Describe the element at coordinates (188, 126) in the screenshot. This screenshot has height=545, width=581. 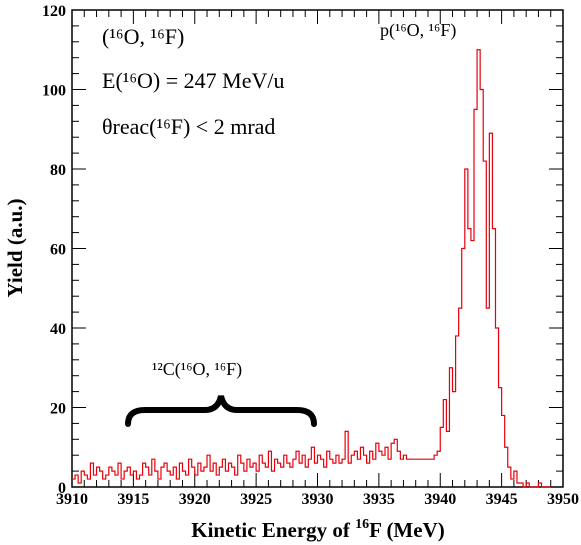
I see `angle-cut-label: θreac(¹⁶F) < 2 mrad` at that location.